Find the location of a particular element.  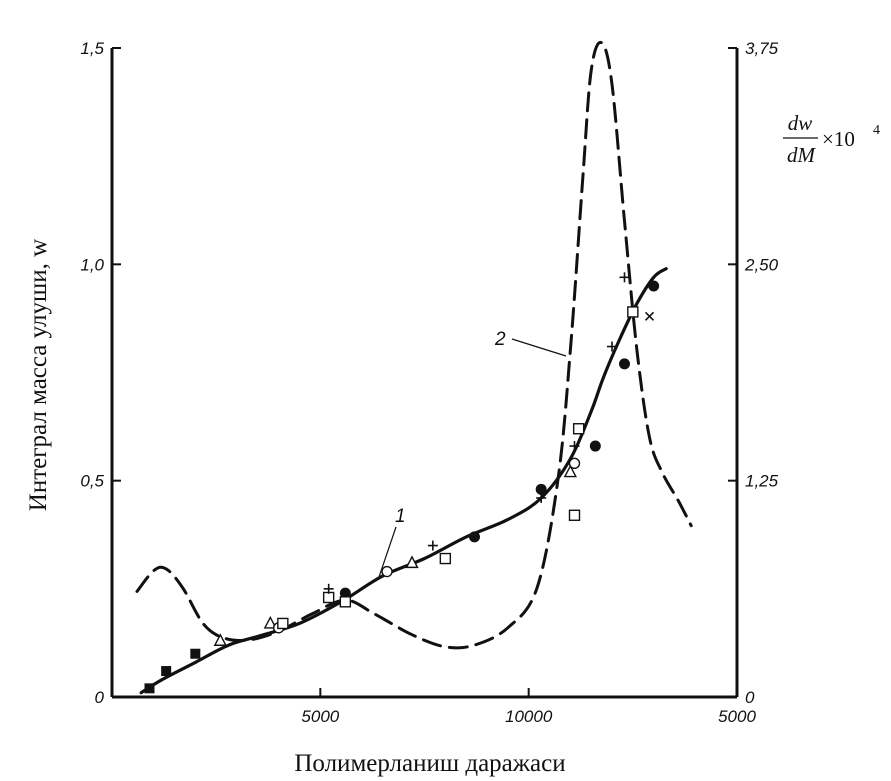

y-left-tick-label-0: 0 is located at coordinates (100, 697).